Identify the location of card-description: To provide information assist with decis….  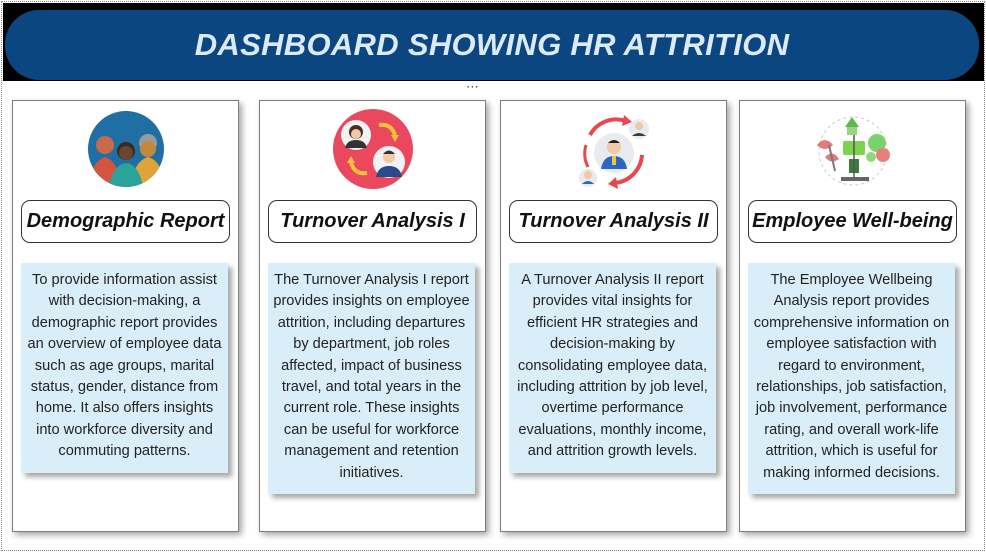
(124, 368).